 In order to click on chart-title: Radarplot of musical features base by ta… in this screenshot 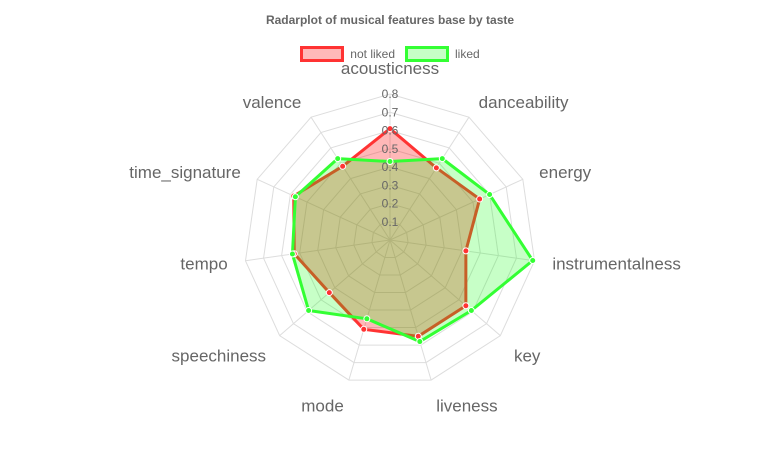, I will do `click(390, 20)`.